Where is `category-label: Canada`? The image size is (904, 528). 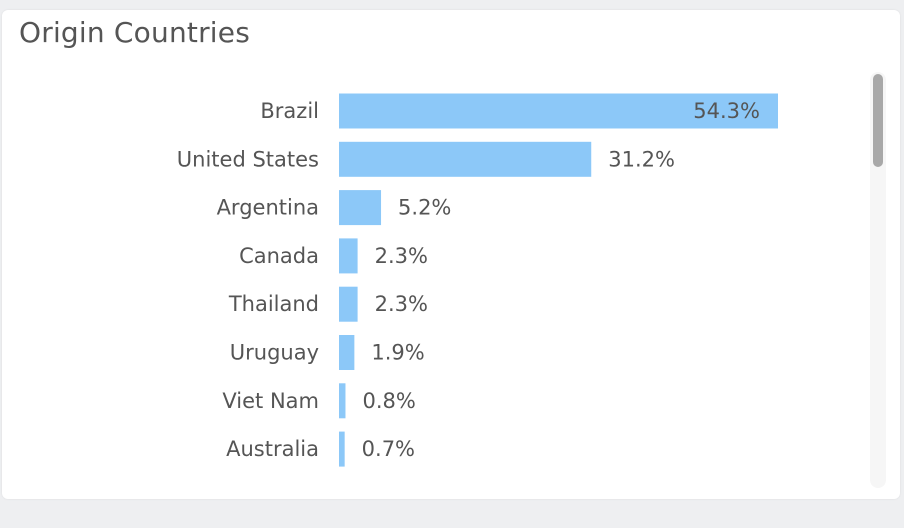
category-label: Canada is located at coordinates (279, 256).